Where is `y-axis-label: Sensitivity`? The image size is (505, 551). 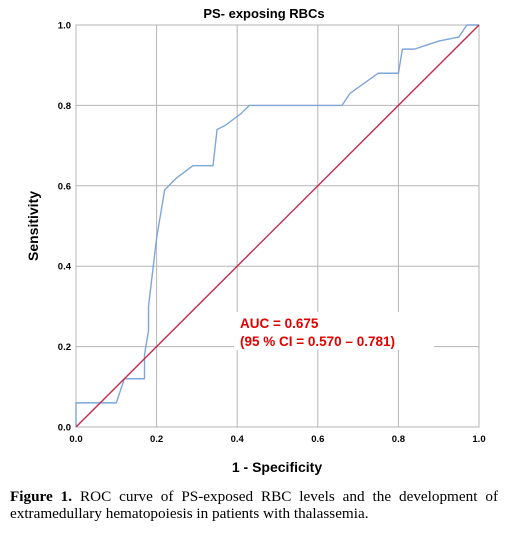 y-axis-label: Sensitivity is located at coordinates (33, 226).